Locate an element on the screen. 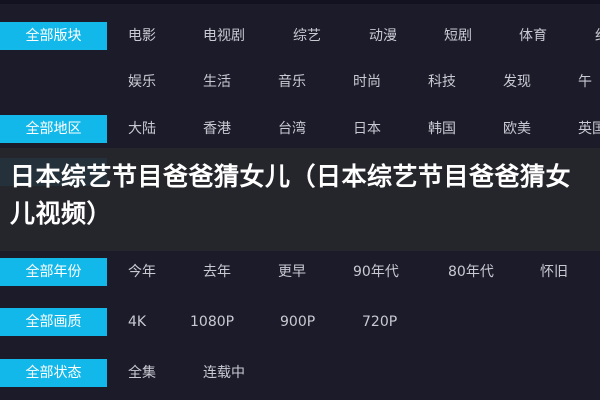 The image size is (600, 400). filter-all-year-button: 全部年份 is located at coordinates (53, 272).